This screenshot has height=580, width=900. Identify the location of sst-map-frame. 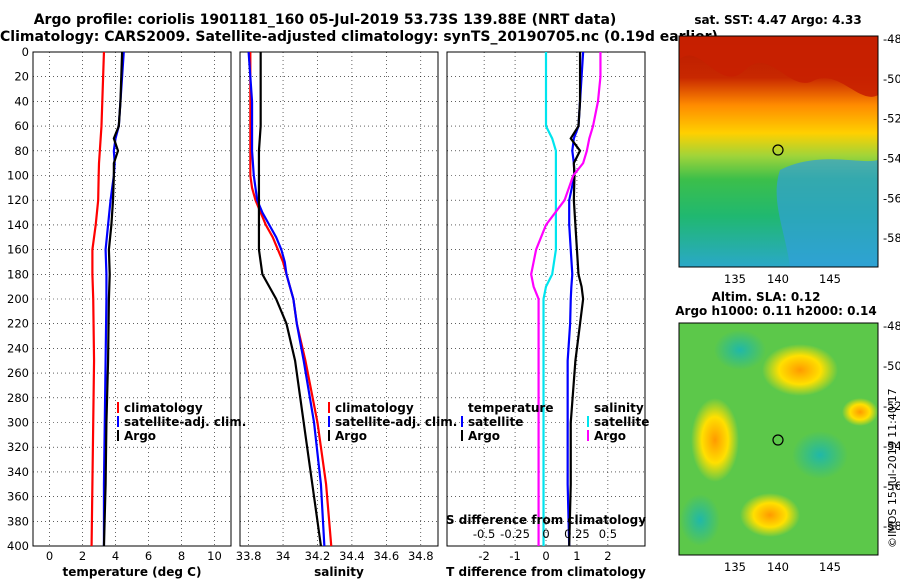
(778, 151).